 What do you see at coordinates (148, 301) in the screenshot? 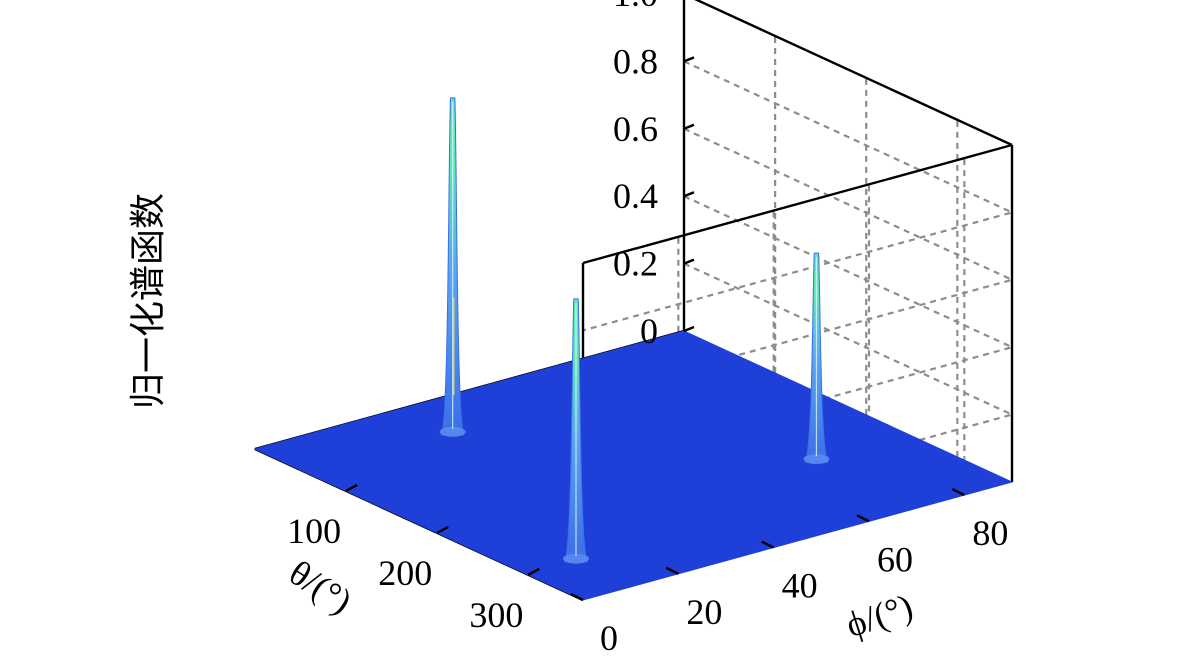
I see `z-axis-label: 归一化谱函数` at bounding box center [148, 301].